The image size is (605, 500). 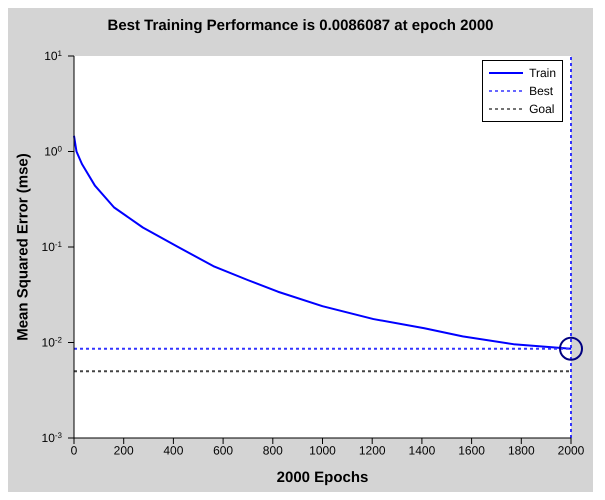 I want to click on y-tick-label: 10$^{1}$, so click(x=53, y=55).